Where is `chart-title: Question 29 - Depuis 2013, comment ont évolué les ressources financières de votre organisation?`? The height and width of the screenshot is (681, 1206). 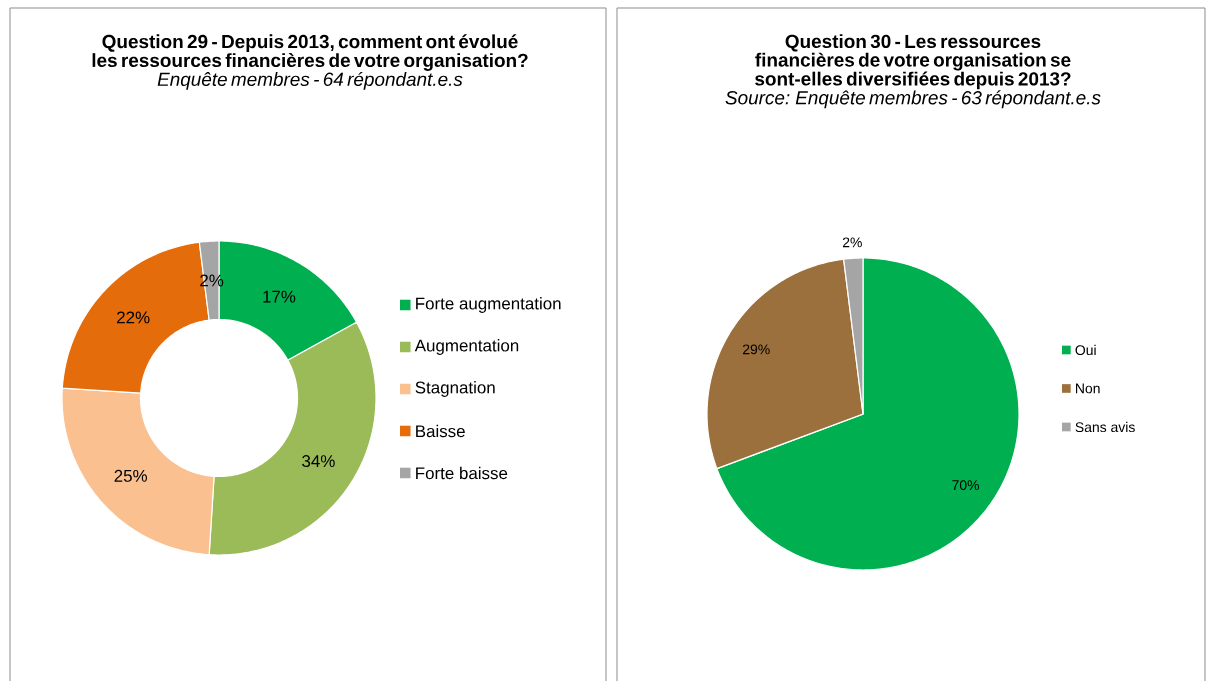 chart-title: Question 29 - Depuis 2013, comment ont évolué les ressources financières de votre organisation? is located at coordinates (310, 52).